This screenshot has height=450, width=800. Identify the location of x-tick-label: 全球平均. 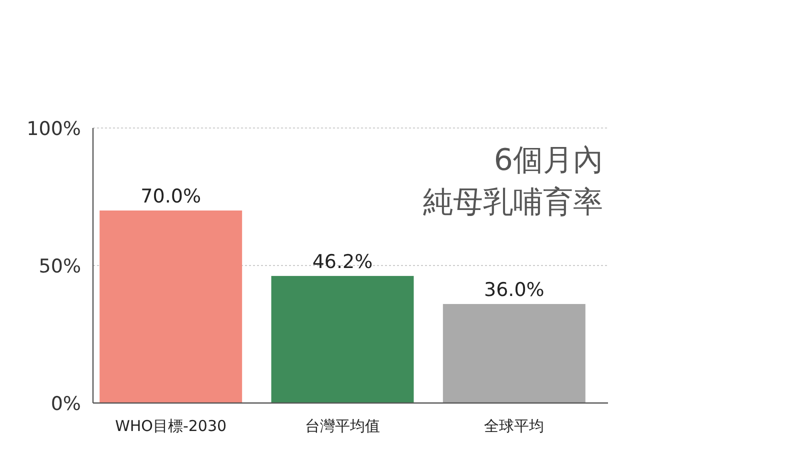
(514, 426).